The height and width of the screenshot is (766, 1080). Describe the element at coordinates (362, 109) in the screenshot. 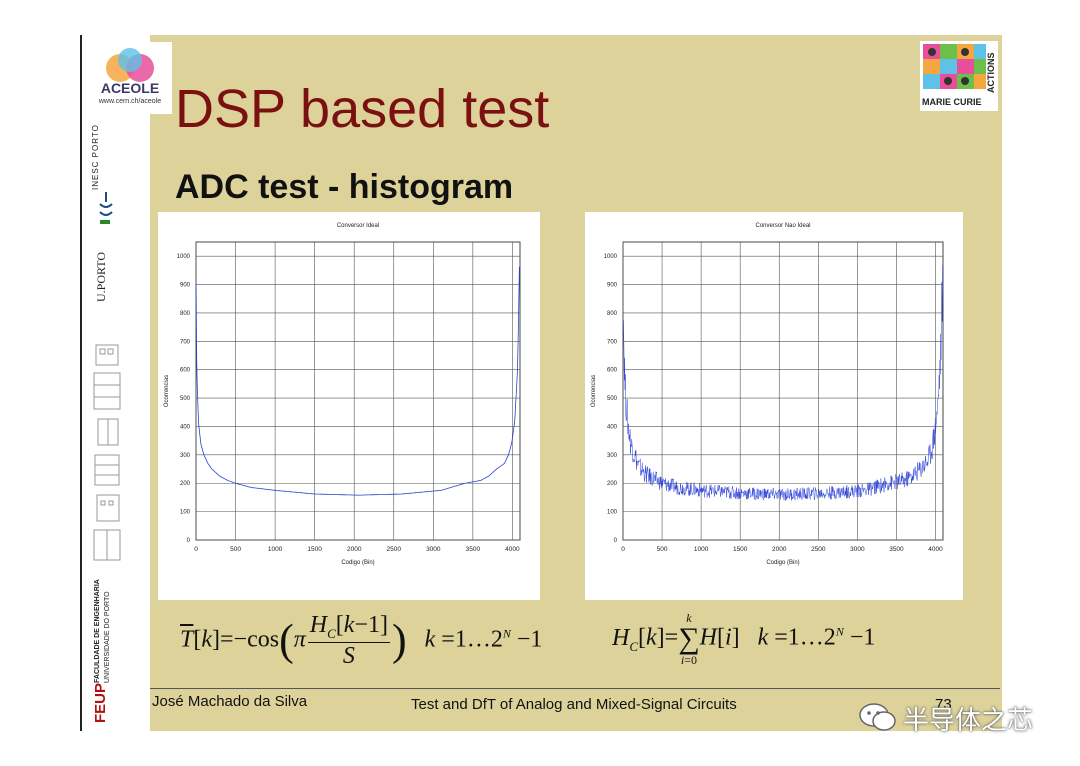

I see `slide-title: DSP based test` at that location.